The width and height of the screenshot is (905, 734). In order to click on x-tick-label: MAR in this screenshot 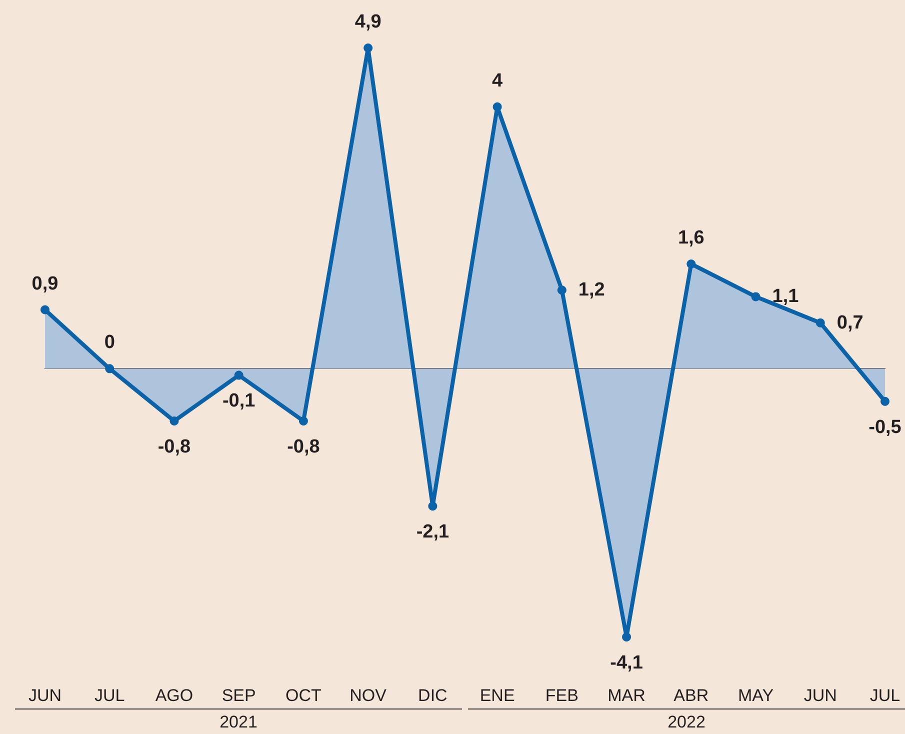, I will do `click(627, 695)`.